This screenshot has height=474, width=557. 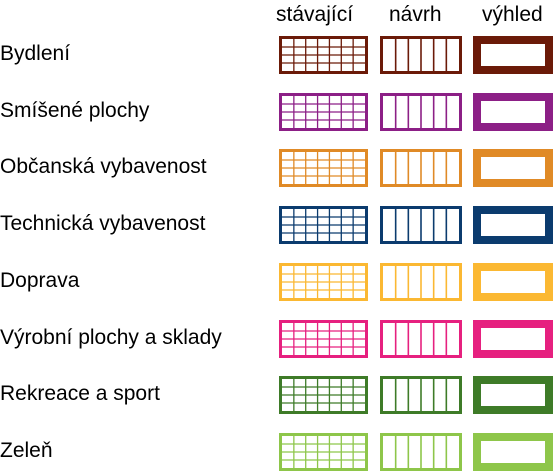 I want to click on legend-row: Rekreace a sport, so click(x=278, y=396).